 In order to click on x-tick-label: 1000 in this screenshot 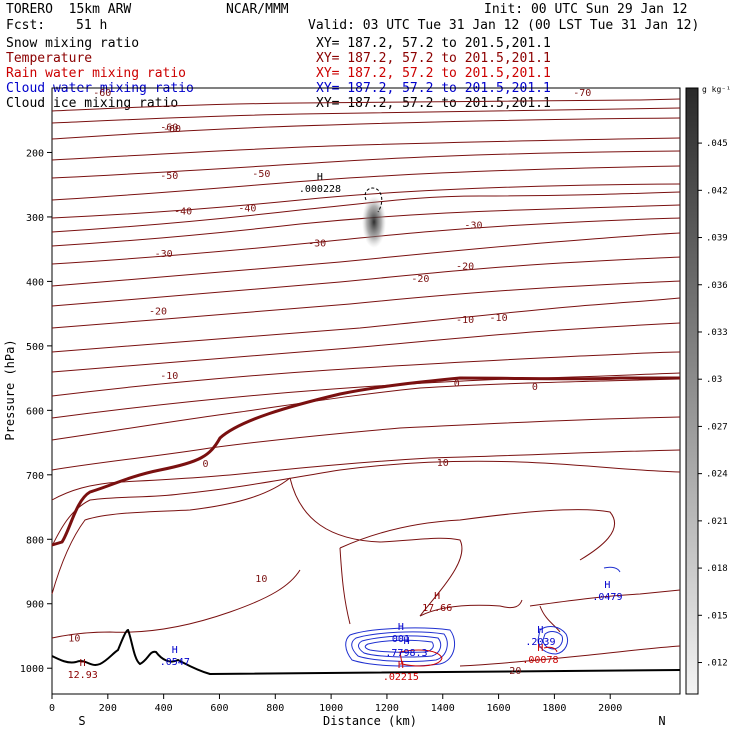, I will do `click(331, 708)`.